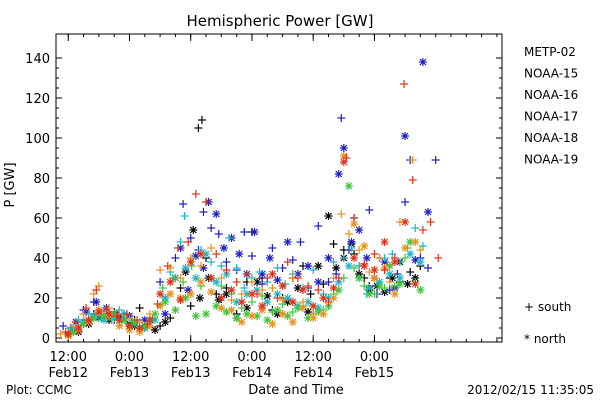 Image resolution: width=600 pixels, height=400 pixels. What do you see at coordinates (130, 373) in the screenshot?
I see `x-tick-date-label: Feb13` at bounding box center [130, 373].